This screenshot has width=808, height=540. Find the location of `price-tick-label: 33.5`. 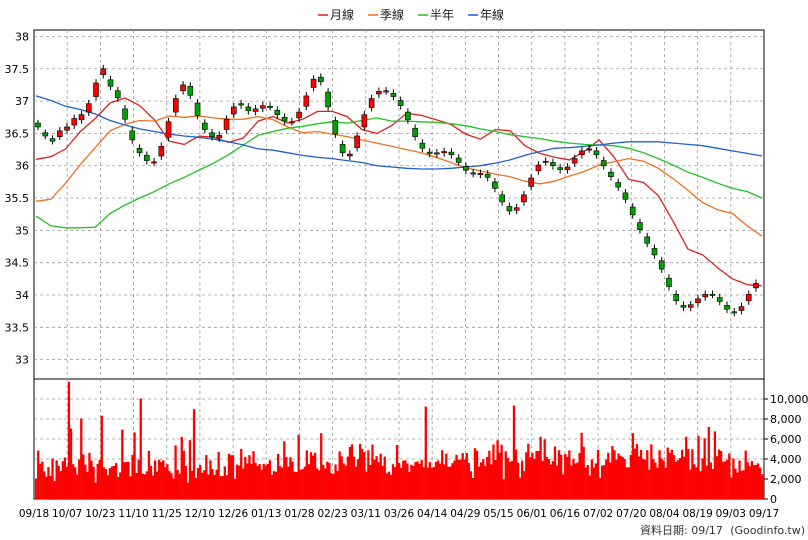

price-tick-label: 33.5 is located at coordinates (17, 327).